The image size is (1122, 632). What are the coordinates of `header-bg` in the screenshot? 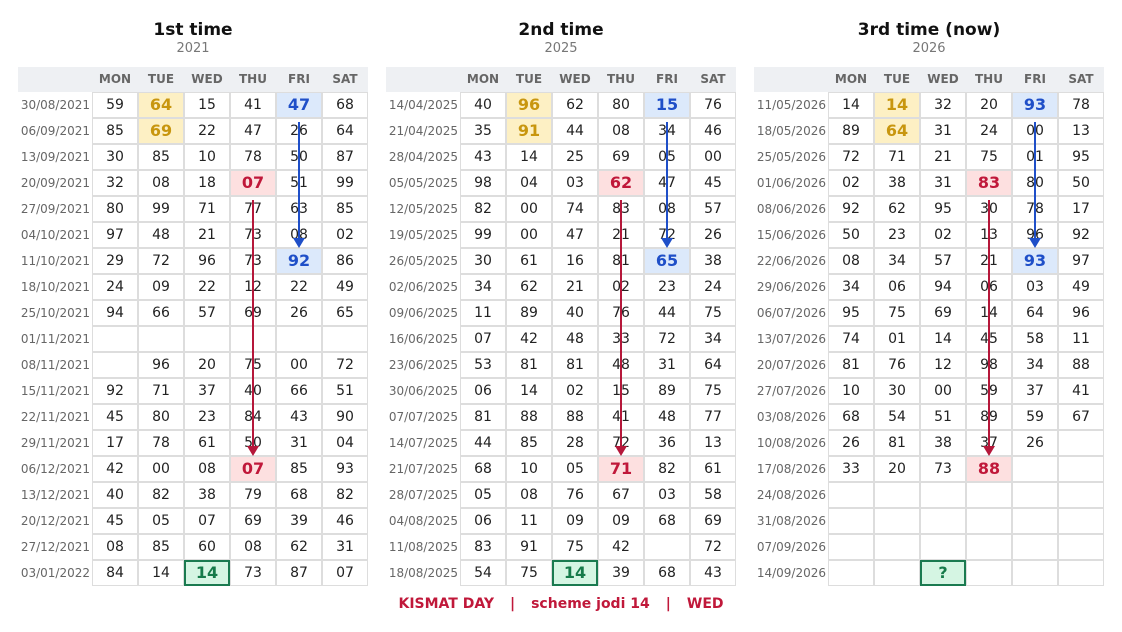 It's located at (929, 79).